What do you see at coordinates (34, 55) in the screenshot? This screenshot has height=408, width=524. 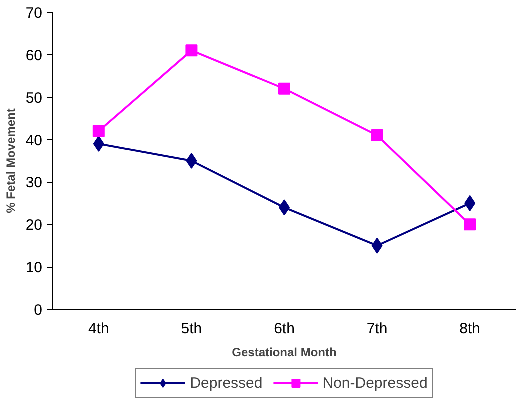 I see `y-tick-label: 60` at bounding box center [34, 55].